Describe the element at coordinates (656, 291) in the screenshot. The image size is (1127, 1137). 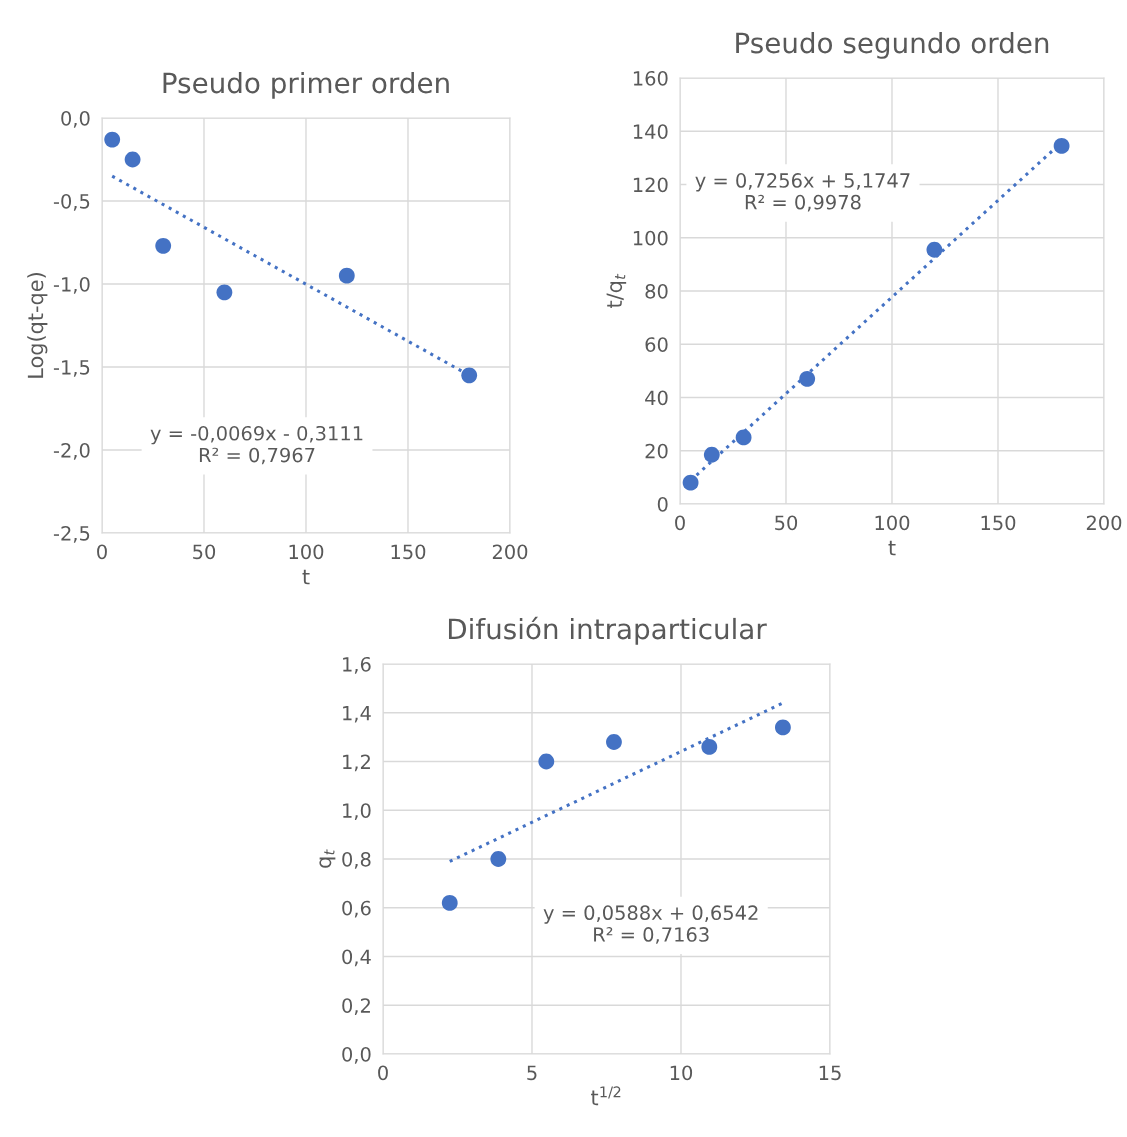
I see `y-tick-label: 80` at that location.